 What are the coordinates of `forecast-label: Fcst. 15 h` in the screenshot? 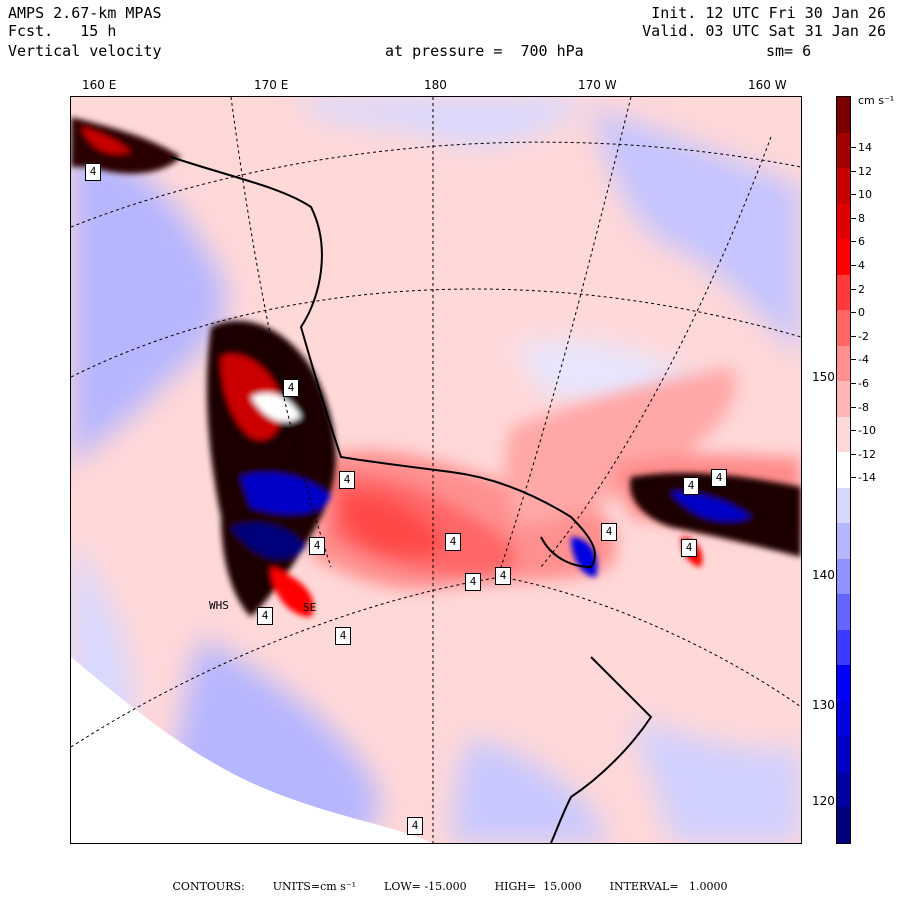 It's located at (62, 31).